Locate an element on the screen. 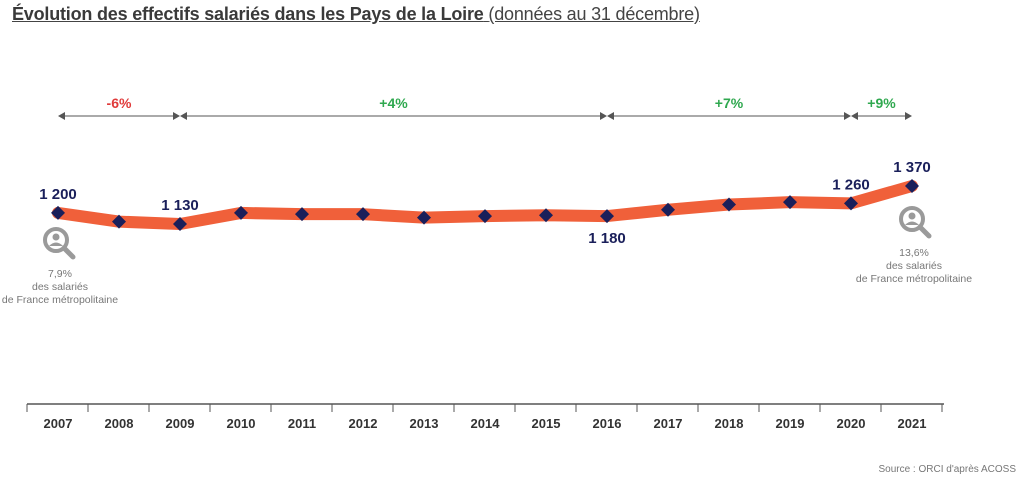  data-label: 1 370 is located at coordinates (912, 167).